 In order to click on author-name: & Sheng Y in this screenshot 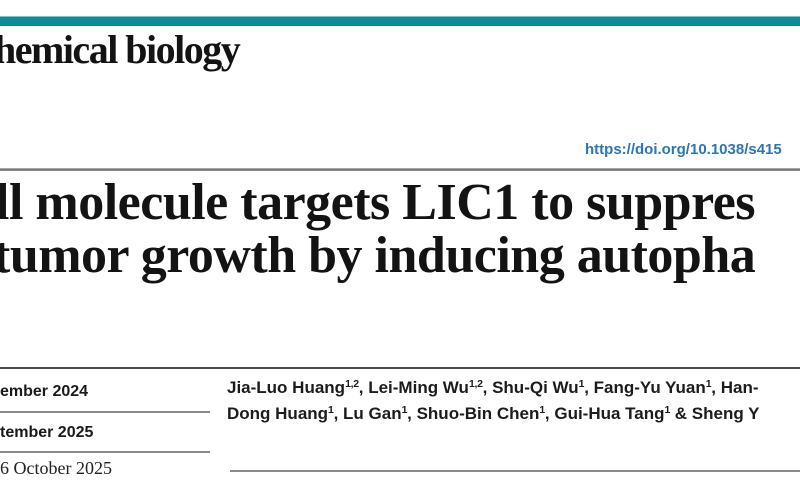, I will do `click(715, 413)`.